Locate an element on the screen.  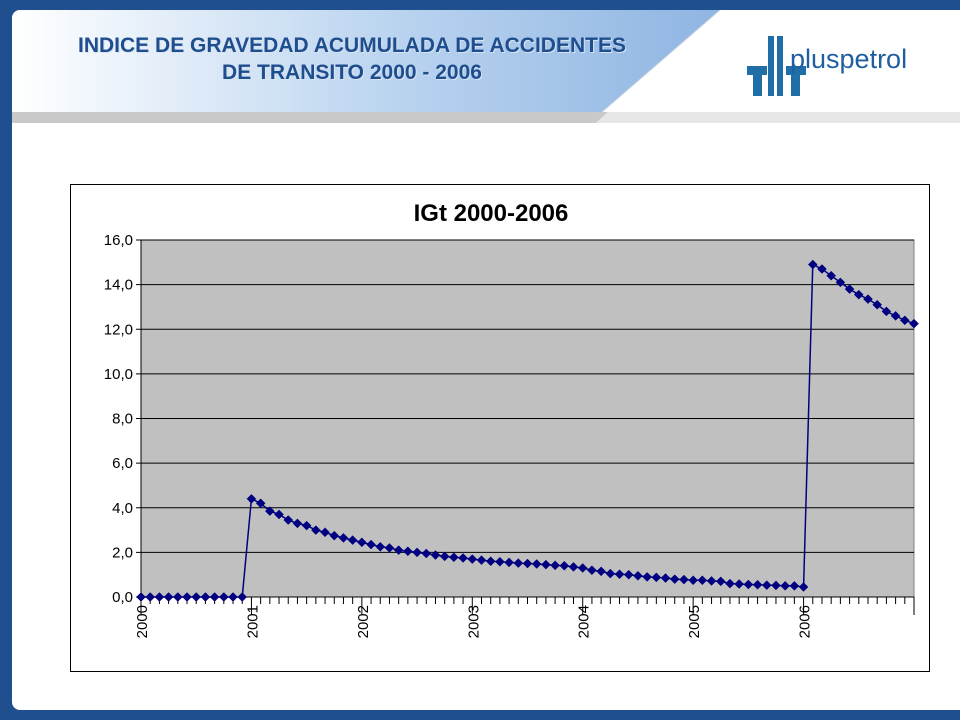
y-tick-label: 14,0 is located at coordinates (118, 285).